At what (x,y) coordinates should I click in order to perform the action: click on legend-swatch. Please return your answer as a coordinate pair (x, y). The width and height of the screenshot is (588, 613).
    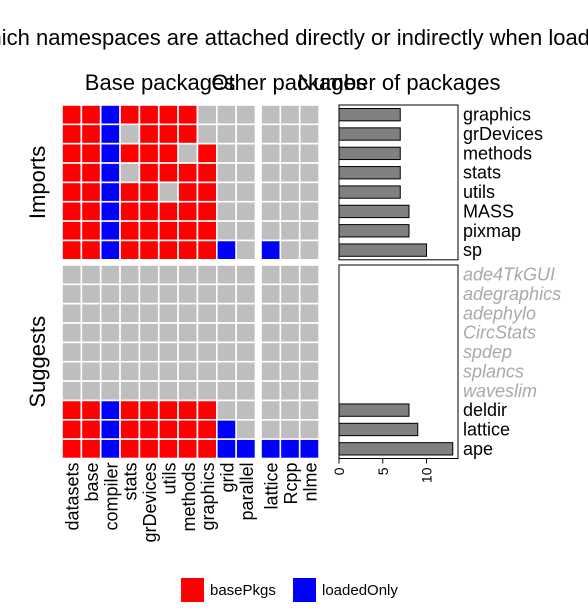
    Looking at the image, I should click on (192, 590).